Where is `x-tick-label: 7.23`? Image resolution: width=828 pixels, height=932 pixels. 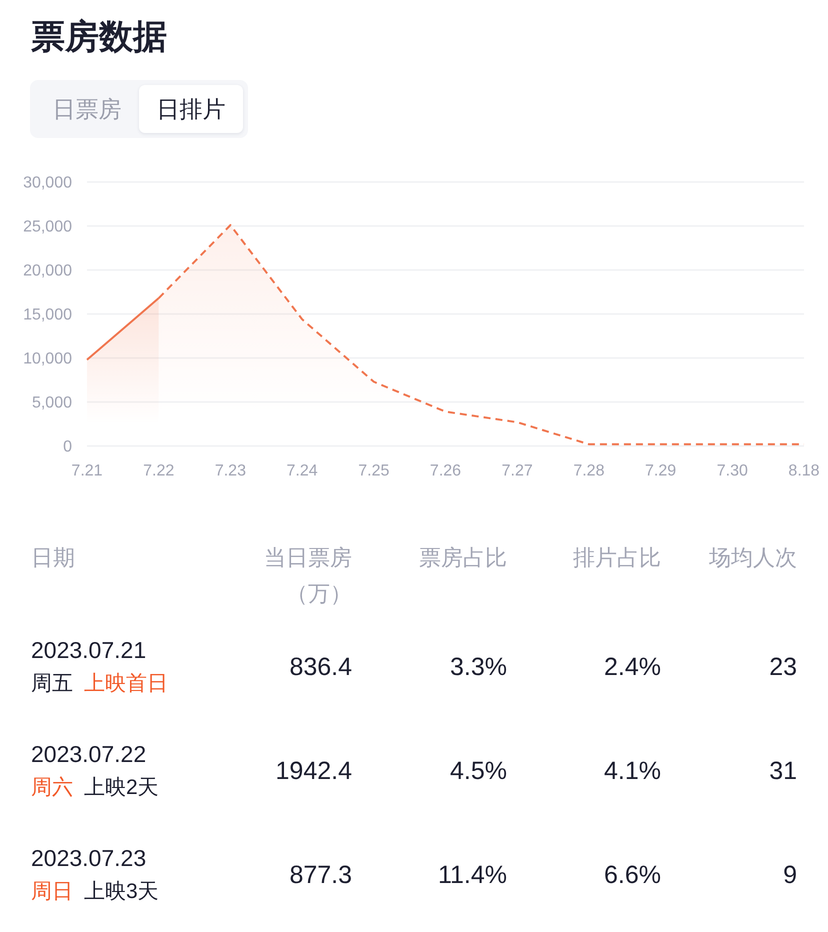 x-tick-label: 7.23 is located at coordinates (230, 471).